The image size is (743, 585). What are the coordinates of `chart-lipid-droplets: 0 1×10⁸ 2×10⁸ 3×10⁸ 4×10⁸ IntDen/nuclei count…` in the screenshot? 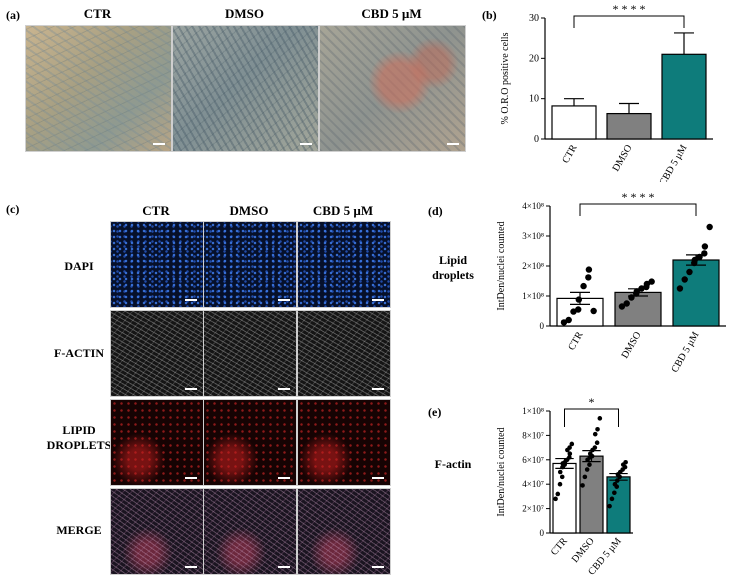 It's located at (611, 281).